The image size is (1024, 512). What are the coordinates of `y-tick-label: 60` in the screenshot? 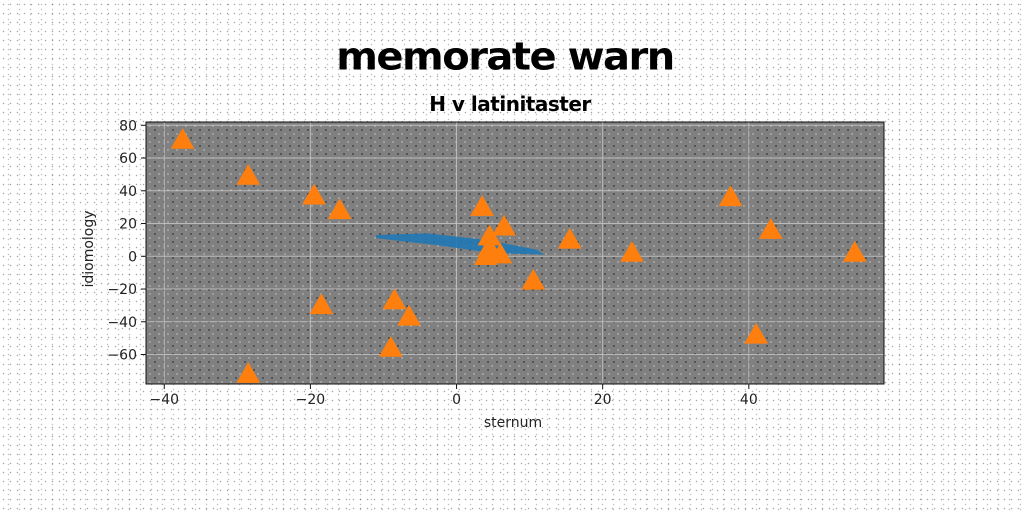 It's located at (128, 159).